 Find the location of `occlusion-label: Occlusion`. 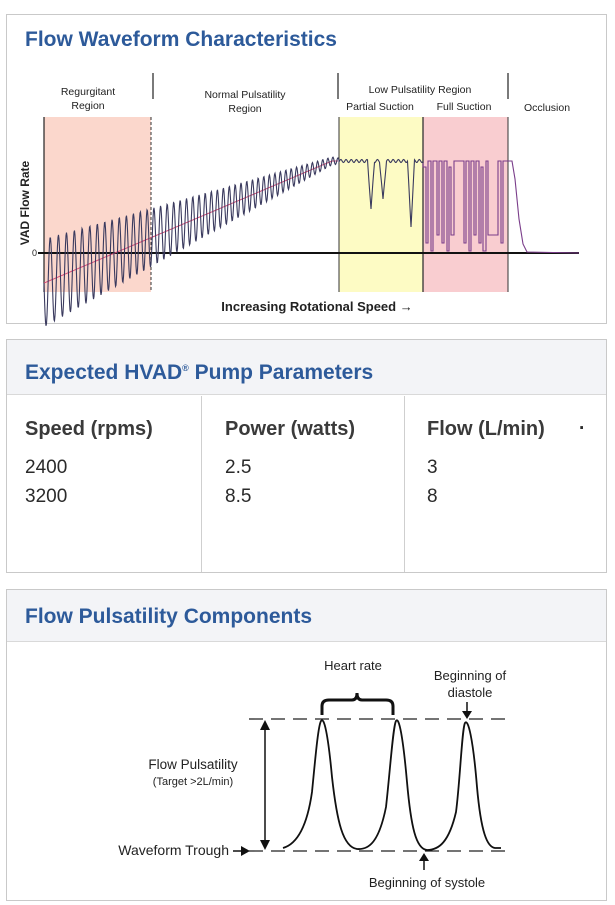

occlusion-label: Occlusion is located at coordinates (547, 108).